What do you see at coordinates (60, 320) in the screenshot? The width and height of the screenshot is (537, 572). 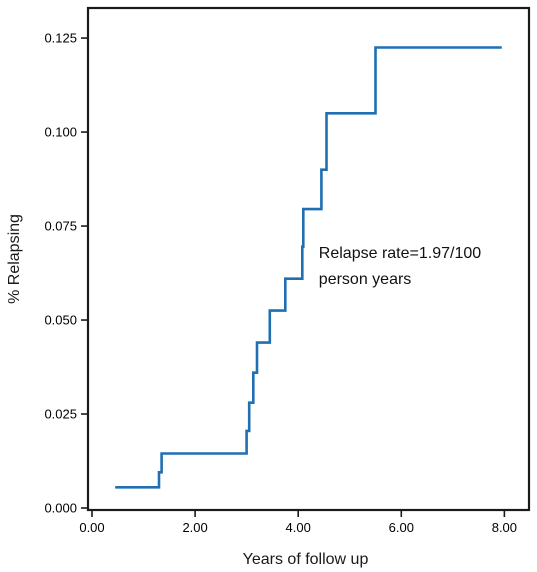 I see `y-tick-label-2: 0.050` at bounding box center [60, 320].